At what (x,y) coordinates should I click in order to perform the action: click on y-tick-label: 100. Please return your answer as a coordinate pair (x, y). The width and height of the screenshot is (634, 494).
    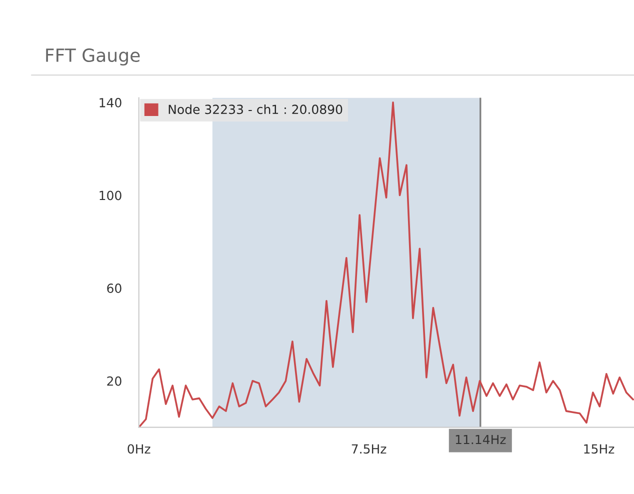
    Looking at the image, I should click on (111, 195).